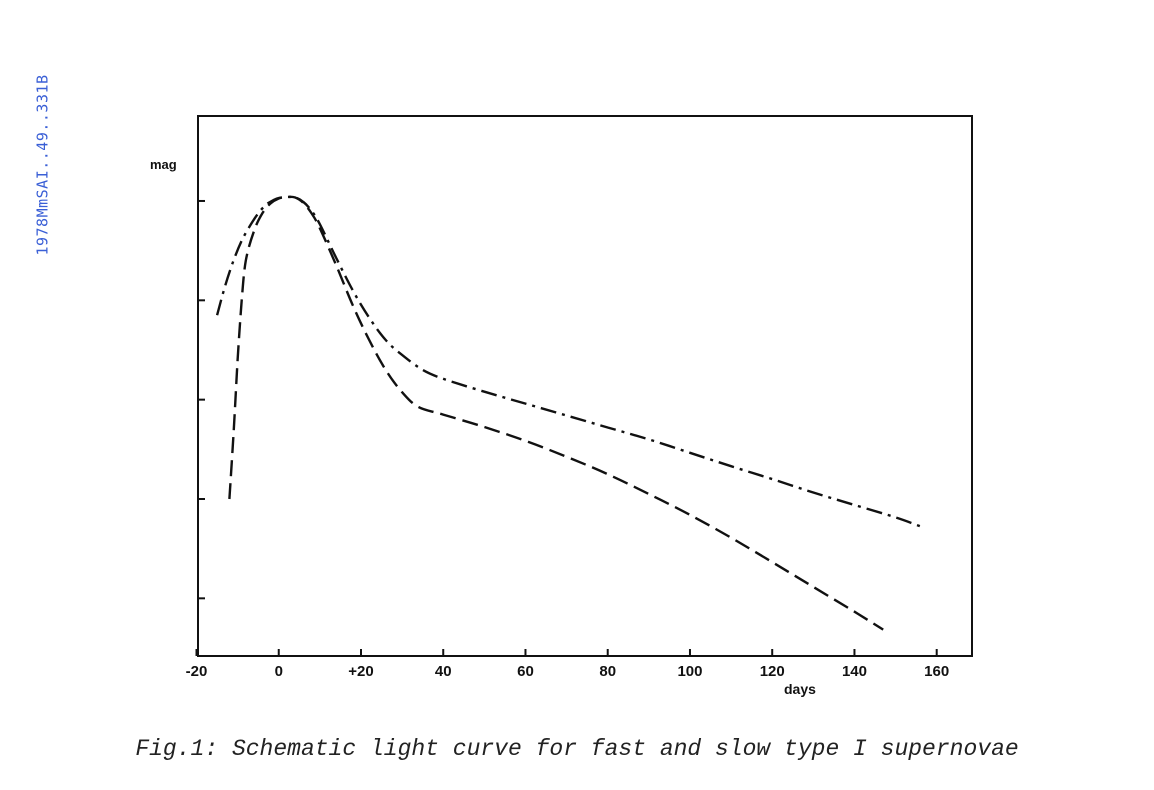  I want to click on x-tick-label-0: -20, so click(197, 671).